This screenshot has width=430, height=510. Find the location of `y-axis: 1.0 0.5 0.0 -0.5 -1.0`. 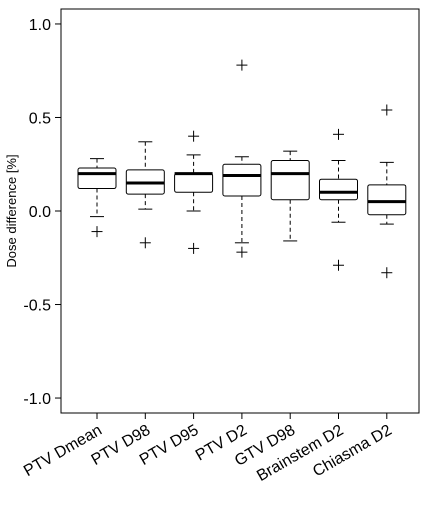

y-axis: 1.0 0.5 0.0 -0.5 -1.0 is located at coordinates (42, 212).